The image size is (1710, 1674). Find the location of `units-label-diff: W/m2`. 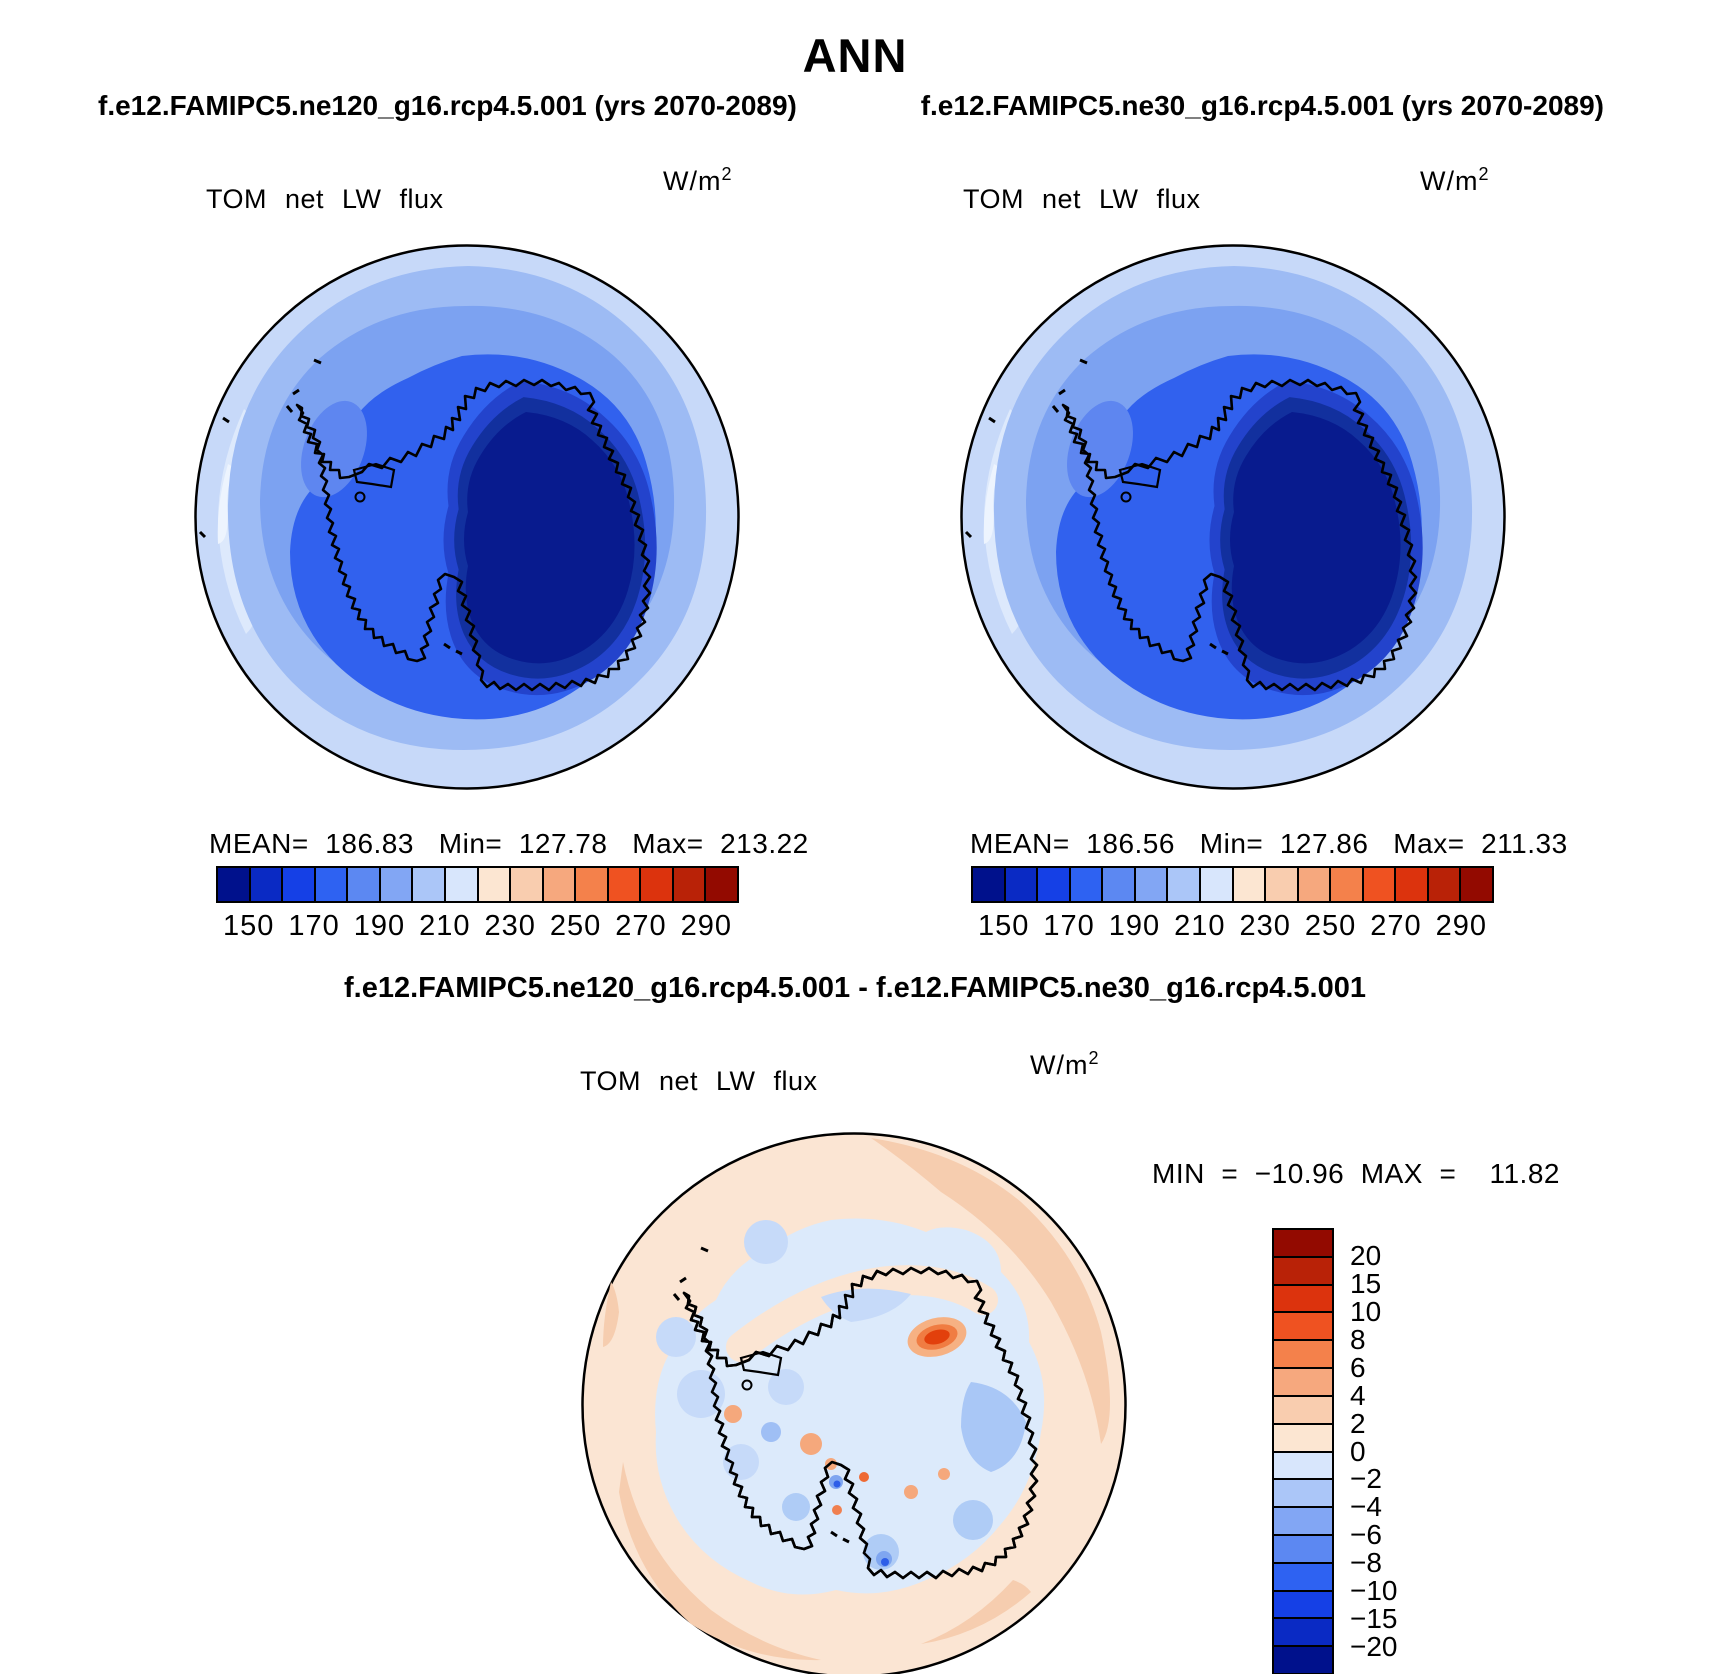

units-label-diff: W/m2 is located at coordinates (1065, 1064).